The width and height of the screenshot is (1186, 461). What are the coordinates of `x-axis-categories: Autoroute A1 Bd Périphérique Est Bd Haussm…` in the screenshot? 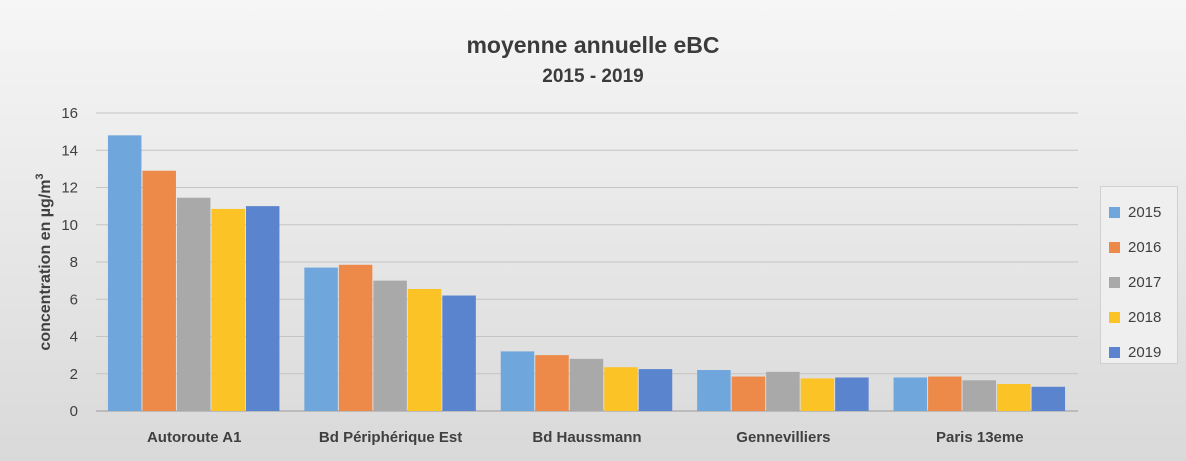 It's located at (585, 437).